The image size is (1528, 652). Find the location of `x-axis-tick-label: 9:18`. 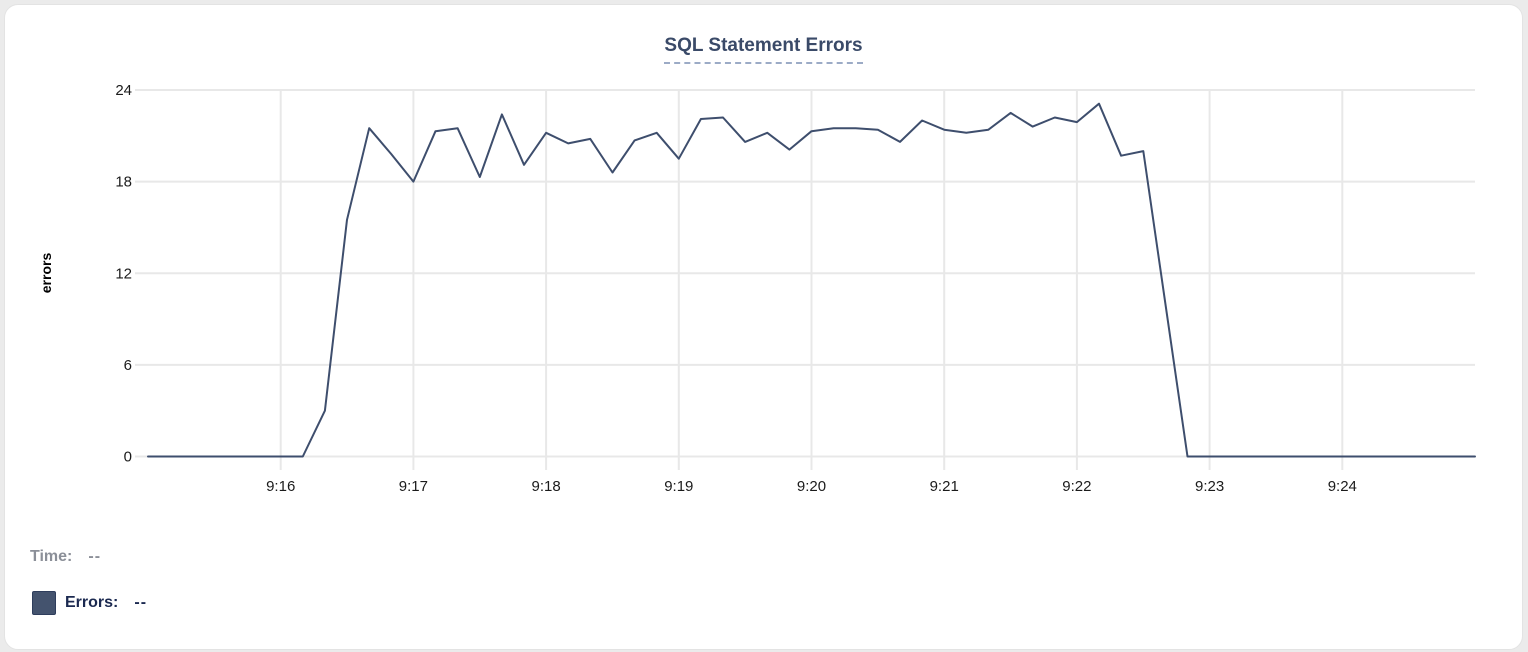

x-axis-tick-label: 9:18 is located at coordinates (545, 486).